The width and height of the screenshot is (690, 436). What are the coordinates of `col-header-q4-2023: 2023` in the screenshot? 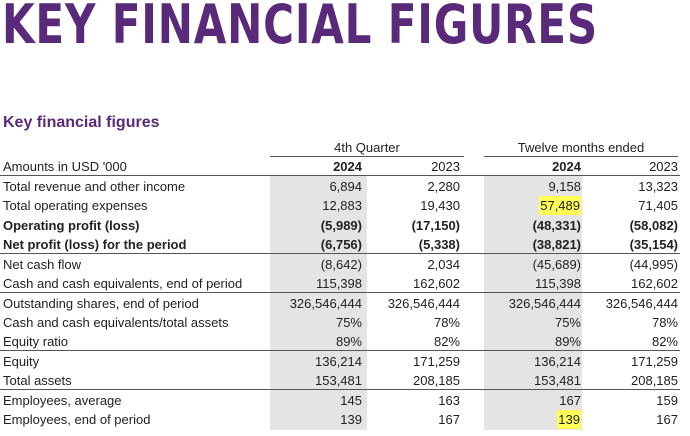 It's located at (445, 166).